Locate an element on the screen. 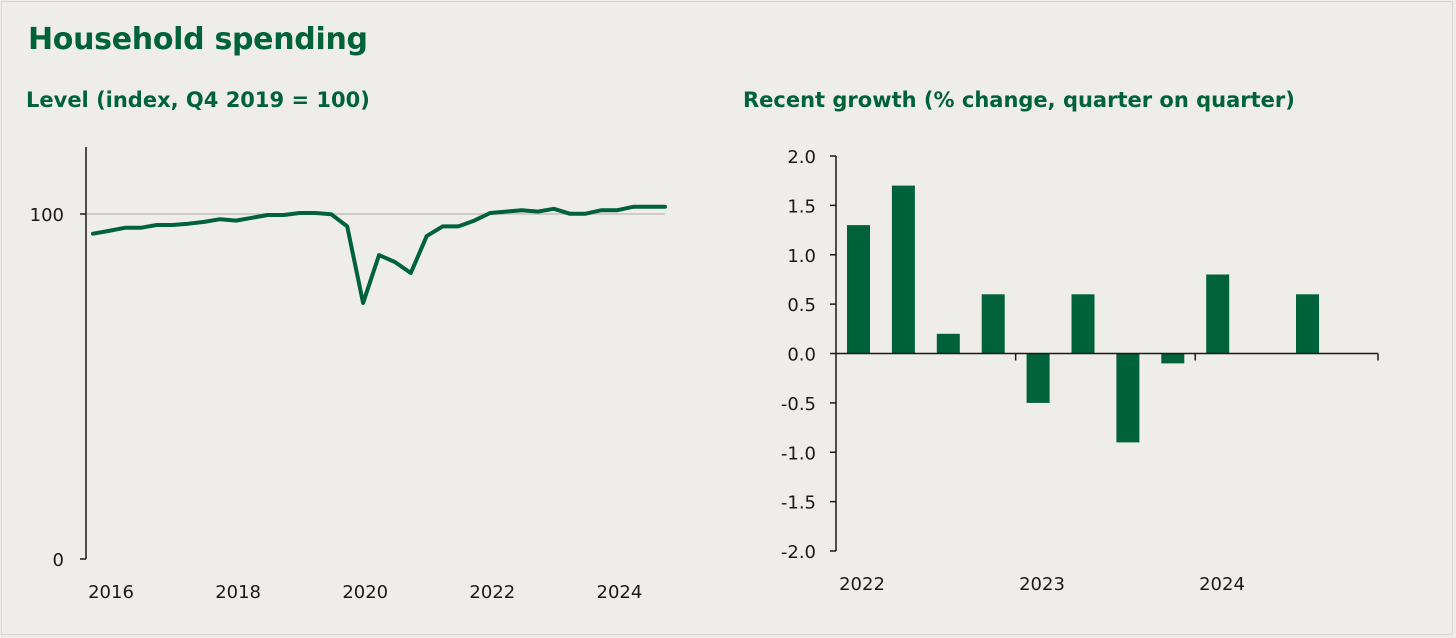  left-x-tick-label: 2022 is located at coordinates (492, 592).